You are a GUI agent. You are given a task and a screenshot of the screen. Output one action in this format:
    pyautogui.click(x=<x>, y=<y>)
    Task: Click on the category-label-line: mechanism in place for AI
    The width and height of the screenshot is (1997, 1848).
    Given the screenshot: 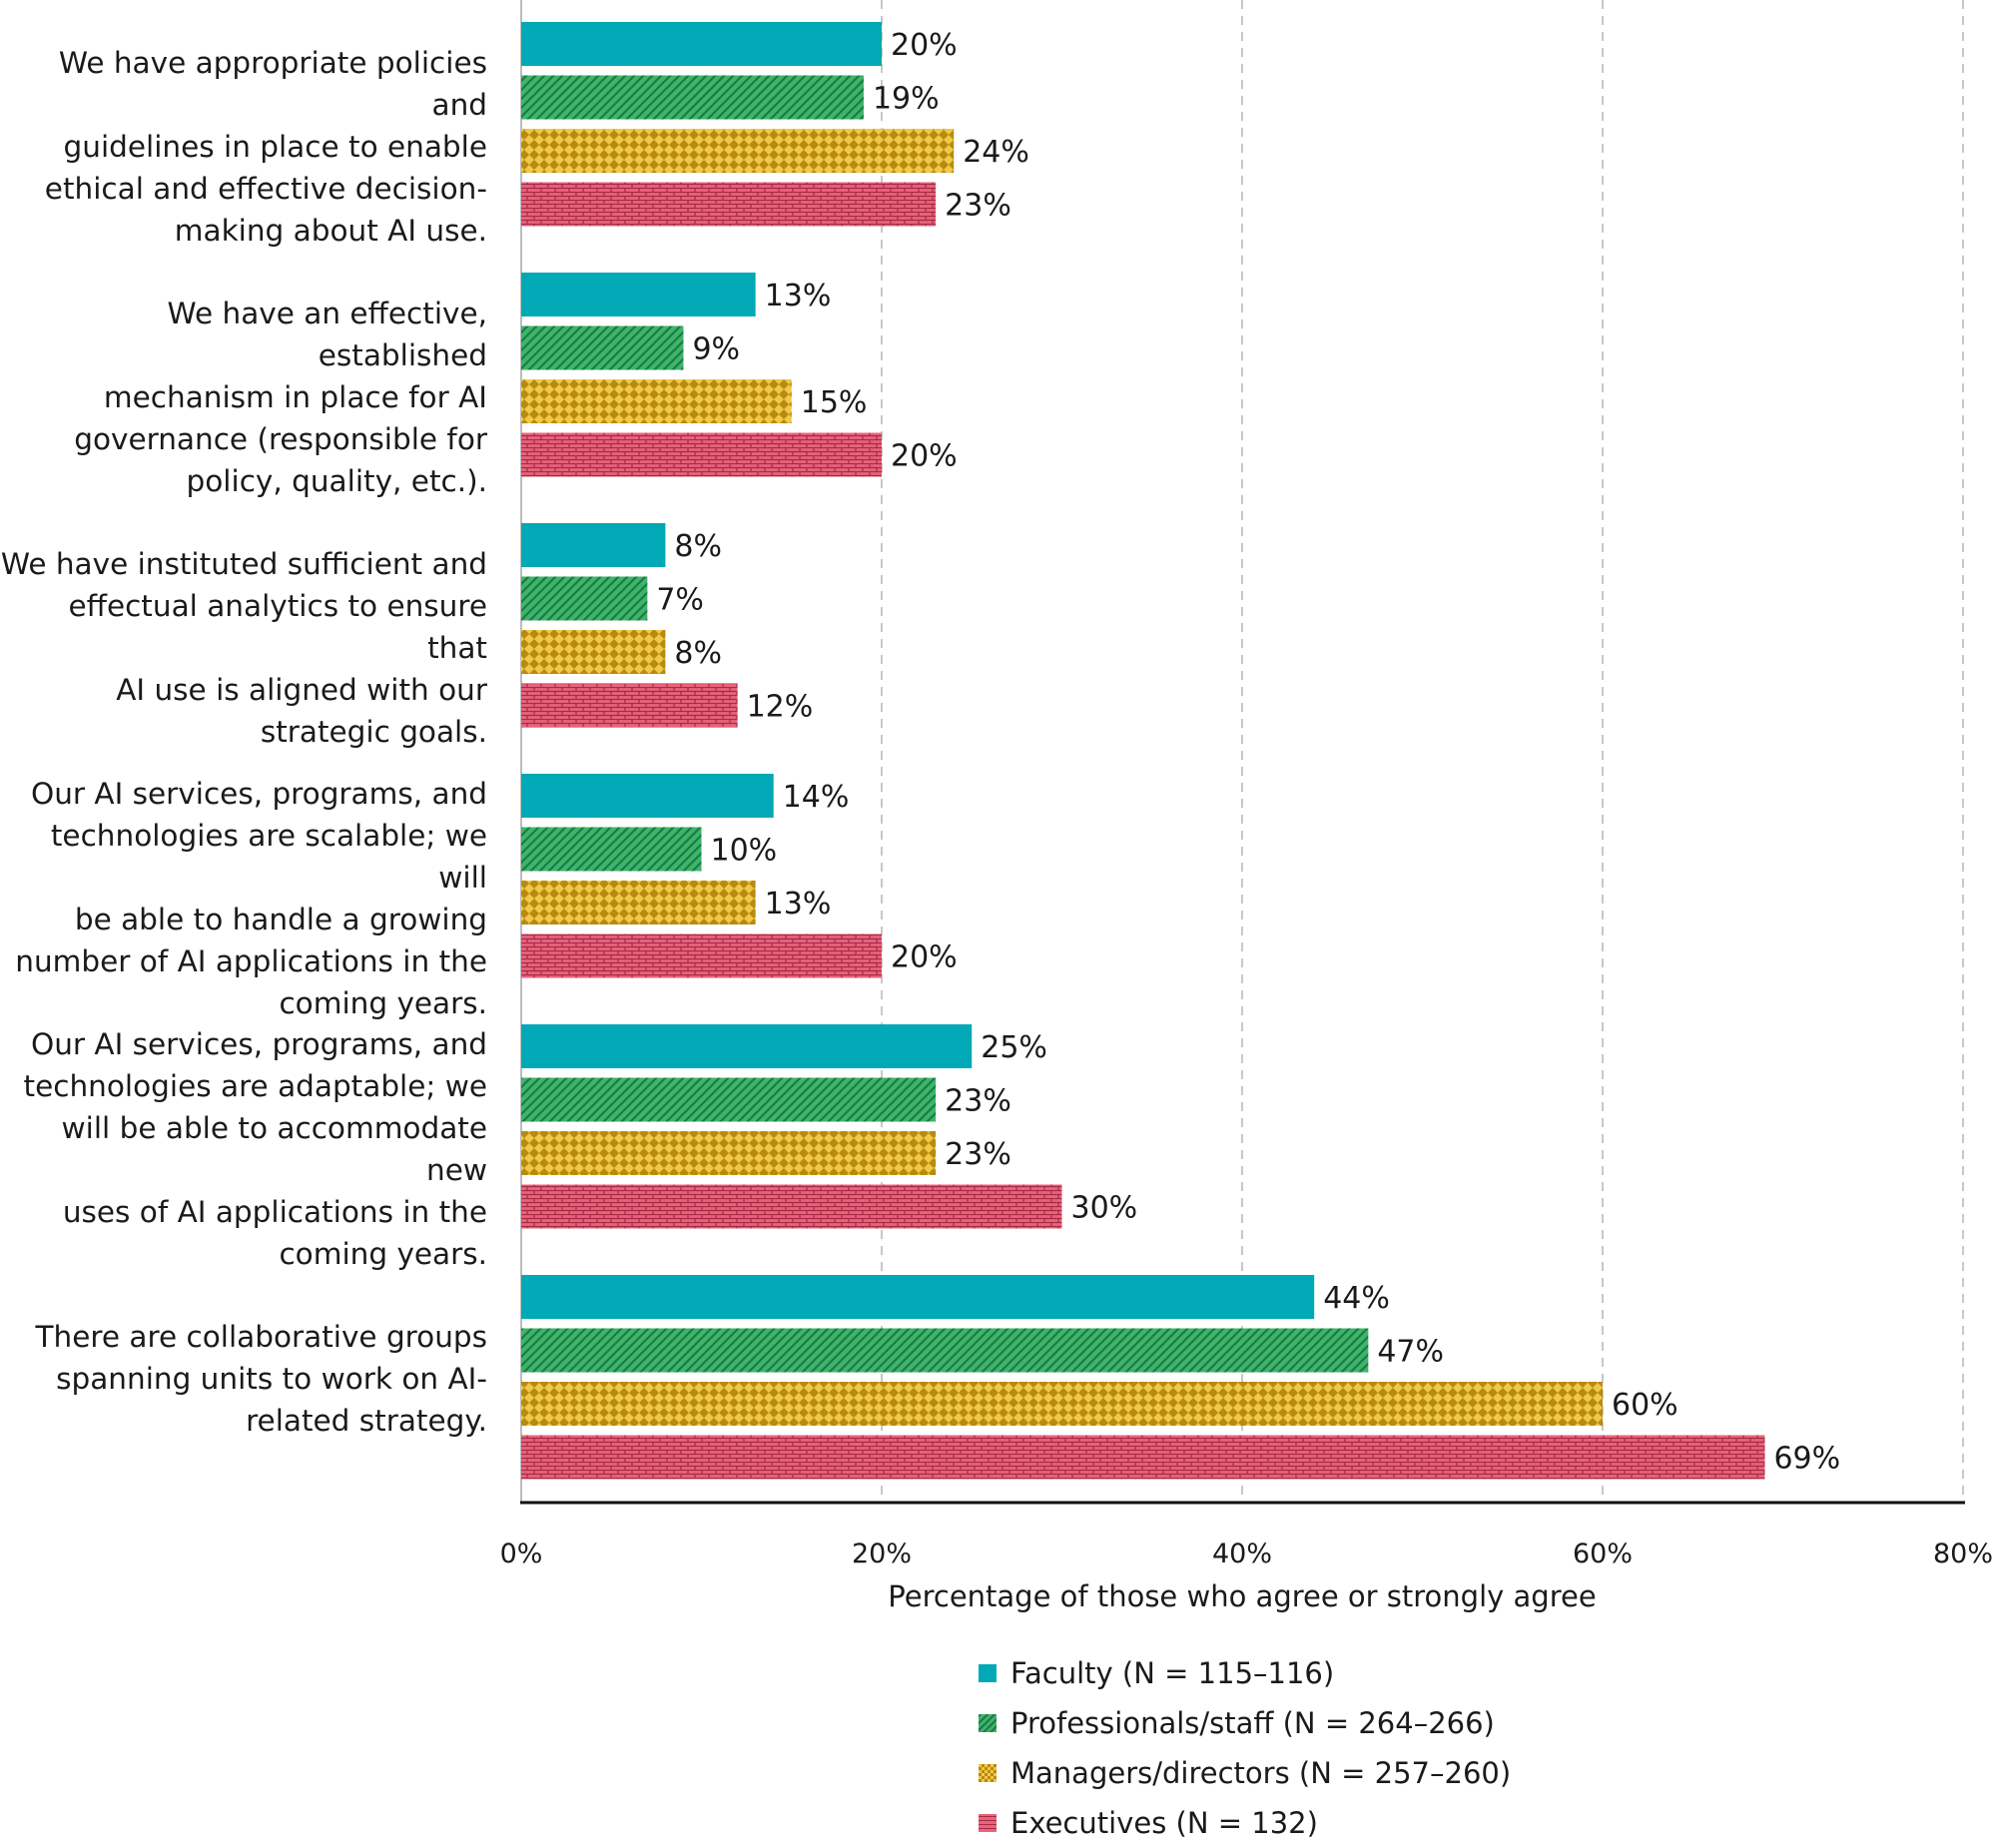 What is the action you would take?
    pyautogui.click(x=295, y=397)
    